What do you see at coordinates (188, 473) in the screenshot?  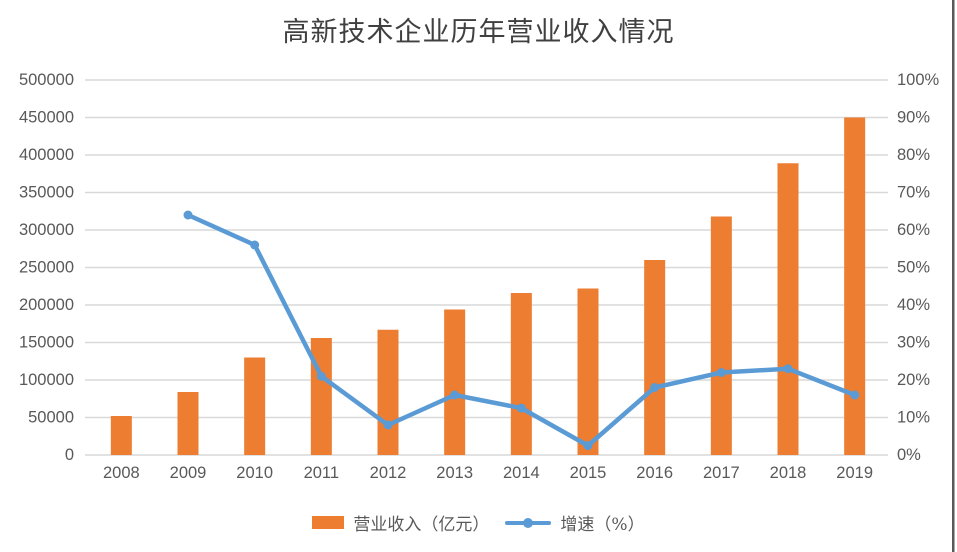 I see `x-axis-label-2009: 2009` at bounding box center [188, 473].